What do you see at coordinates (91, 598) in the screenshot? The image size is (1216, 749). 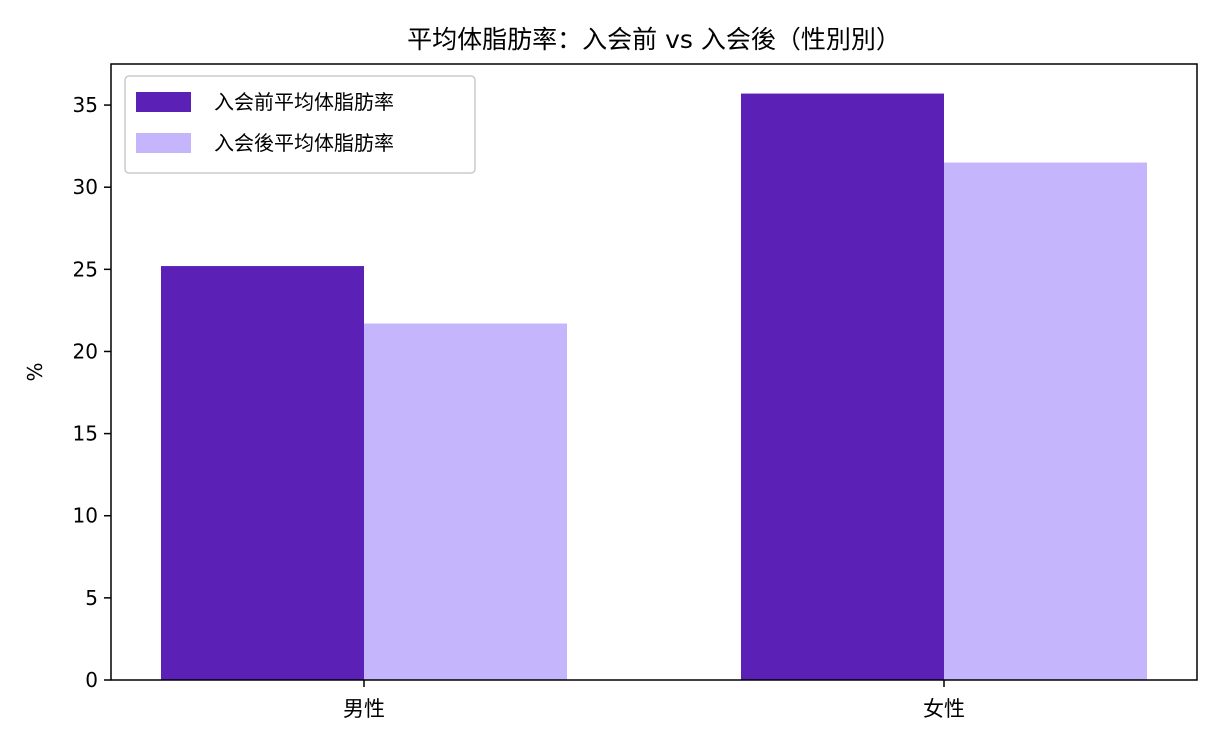 I see `y-tick-label: 5` at bounding box center [91, 598].